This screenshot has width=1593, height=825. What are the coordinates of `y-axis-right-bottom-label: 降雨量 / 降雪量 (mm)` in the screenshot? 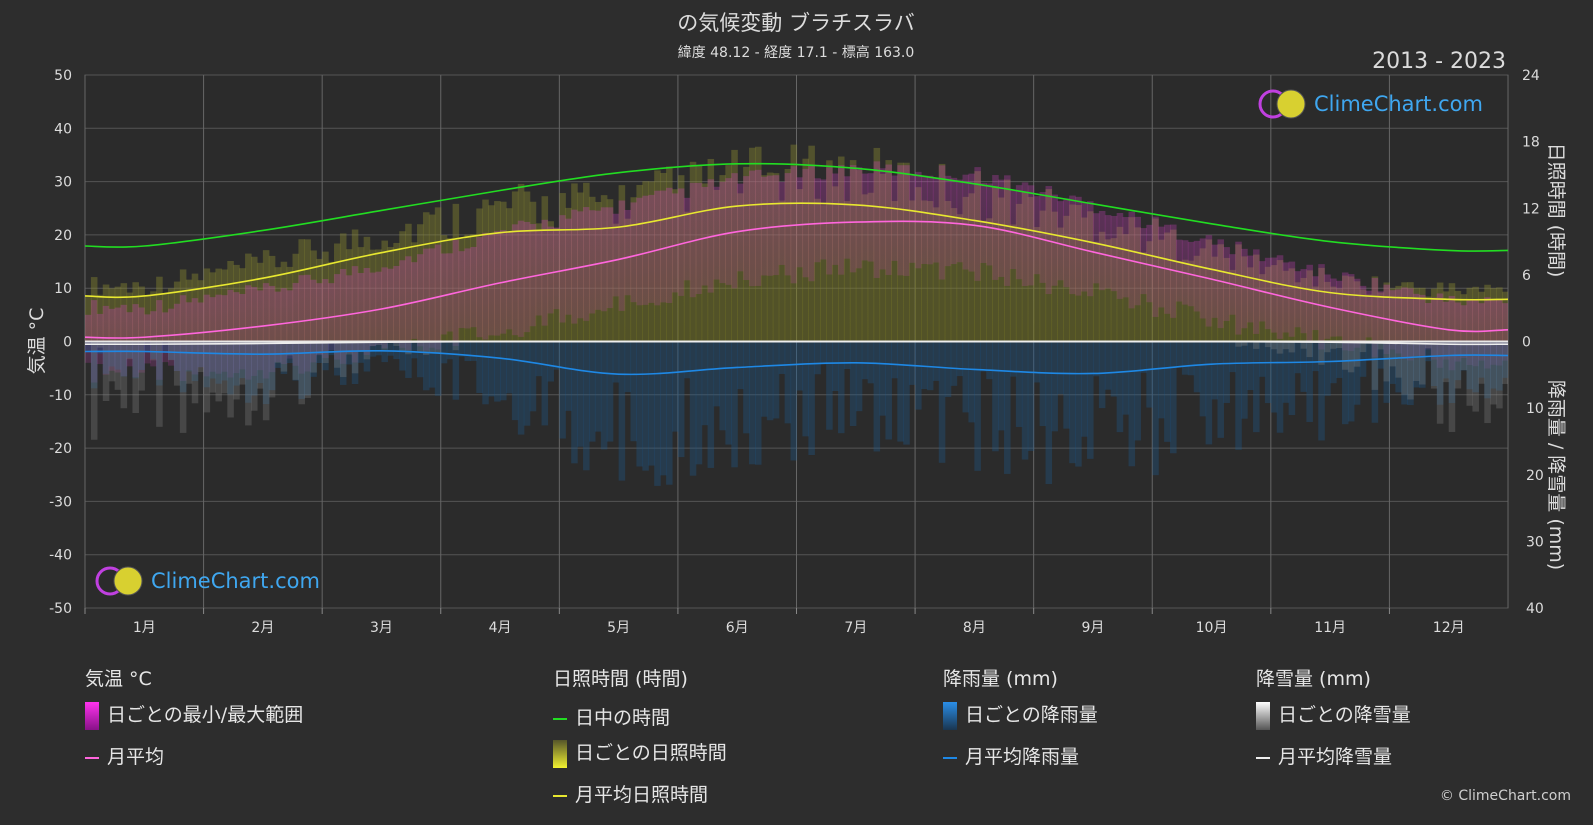 It's located at (1556, 475).